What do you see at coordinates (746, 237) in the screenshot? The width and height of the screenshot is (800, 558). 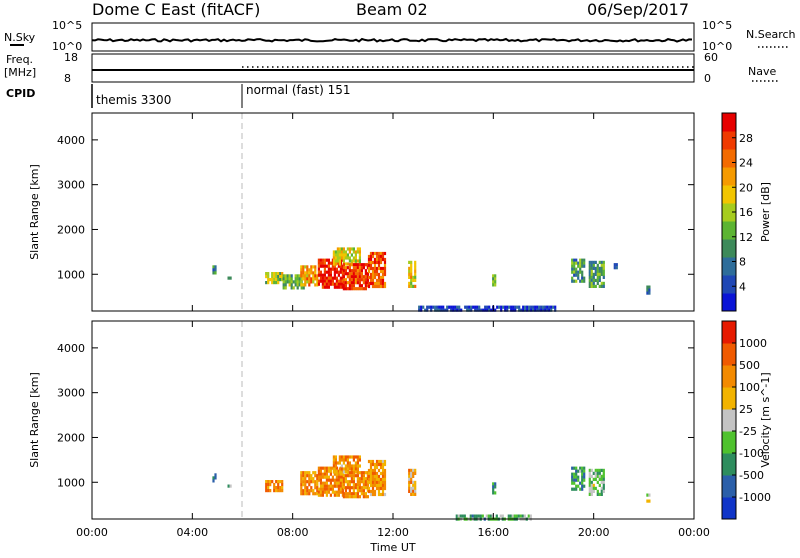 I see `colorbar-tick-label: 12` at bounding box center [746, 237].